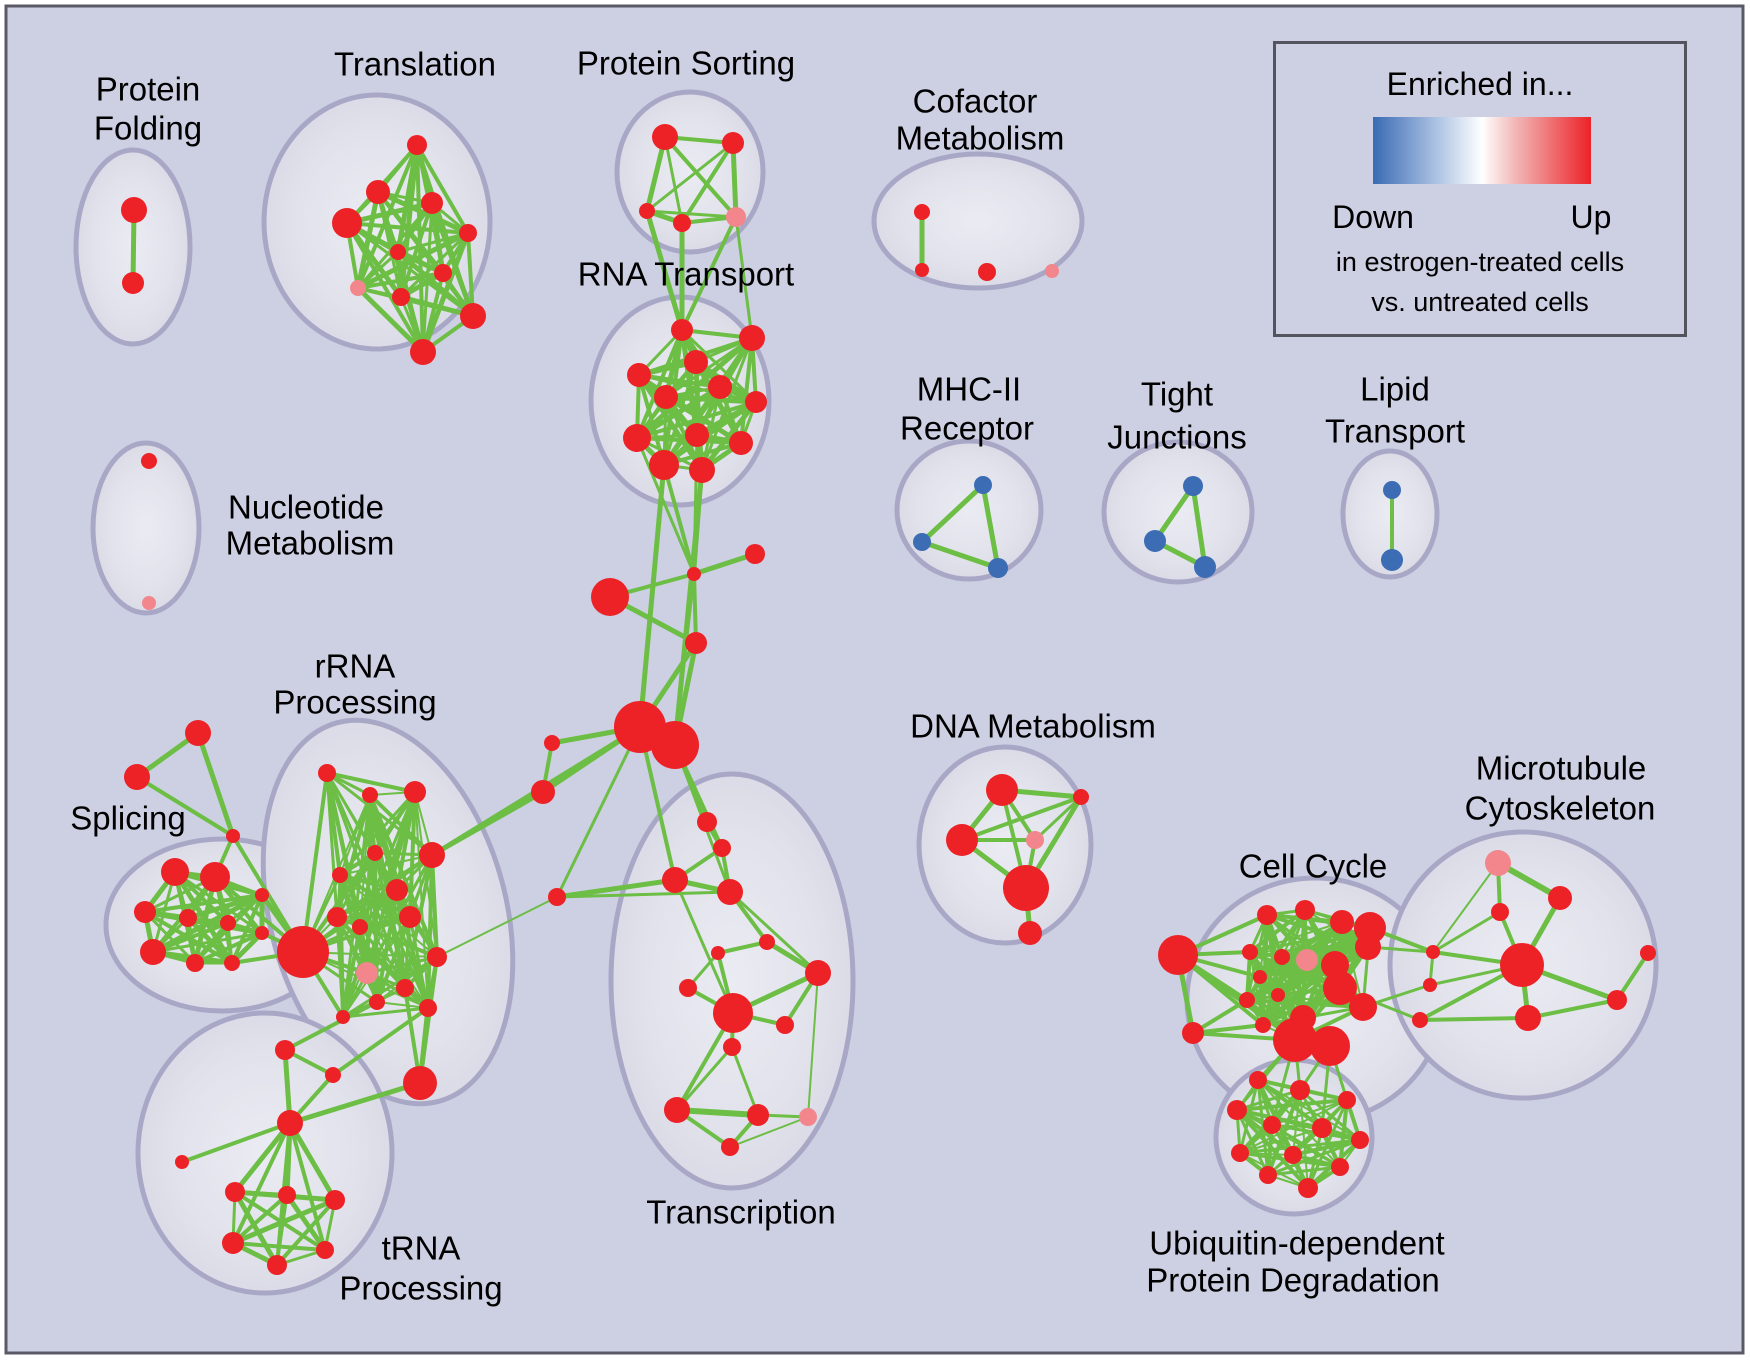 This screenshot has height=1360, width=1750. What do you see at coordinates (1293, 1155) in the screenshot?
I see `graph-node-ub9` at bounding box center [1293, 1155].